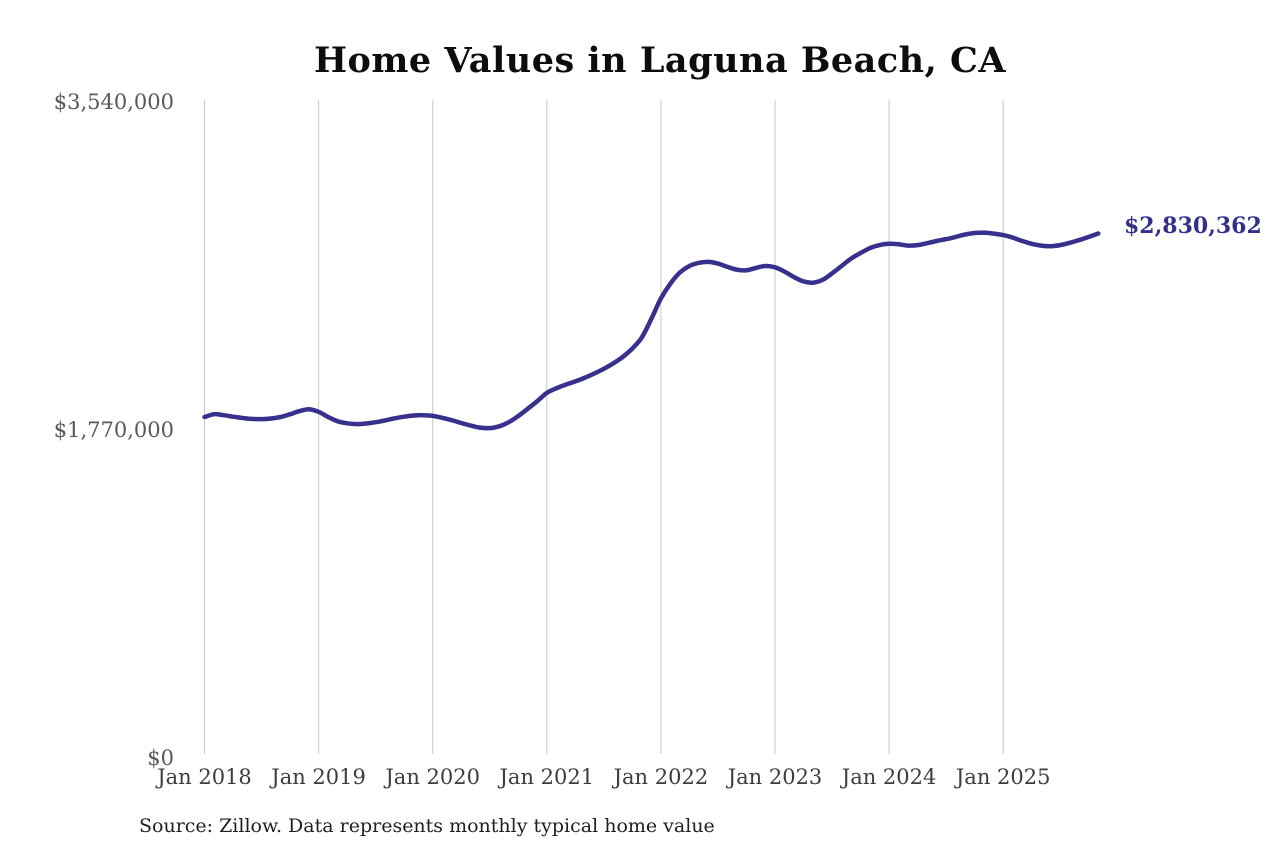 This screenshot has width=1280, height=853. Describe the element at coordinates (547, 777) in the screenshot. I see `x-axis-tick-label: Jan 2021` at that location.